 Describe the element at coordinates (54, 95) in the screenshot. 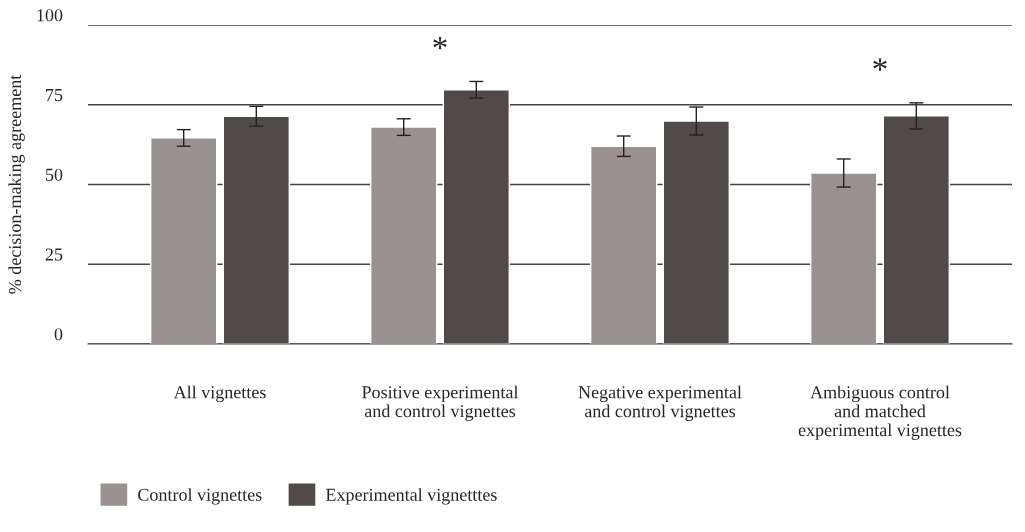

I see `y-tick-label: 75` at that location.